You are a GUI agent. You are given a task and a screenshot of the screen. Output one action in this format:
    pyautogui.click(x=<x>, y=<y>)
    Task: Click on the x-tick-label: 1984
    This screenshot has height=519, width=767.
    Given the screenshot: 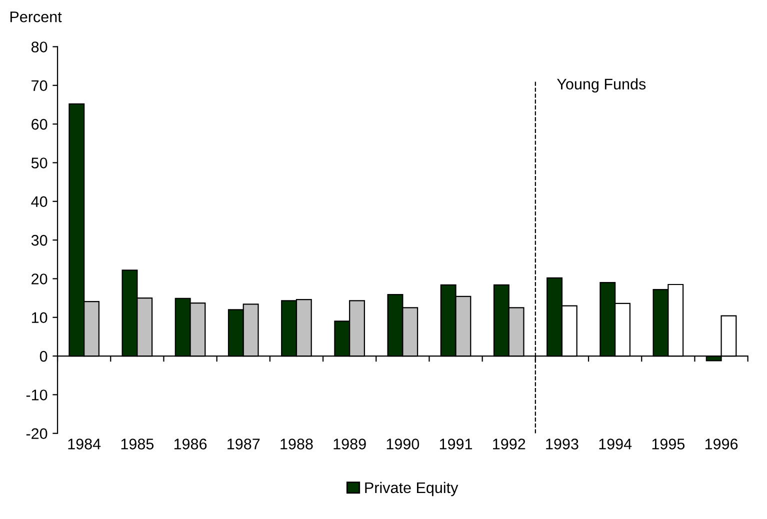 What is the action you would take?
    pyautogui.click(x=84, y=444)
    